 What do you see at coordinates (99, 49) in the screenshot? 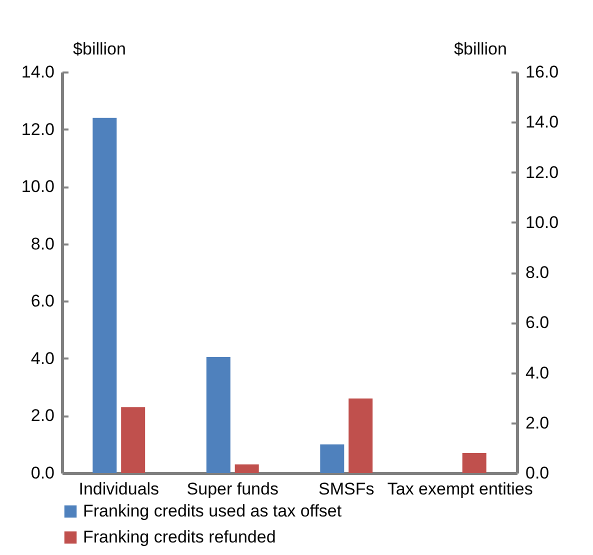
I see `y-axis-title: $billion` at bounding box center [99, 49].